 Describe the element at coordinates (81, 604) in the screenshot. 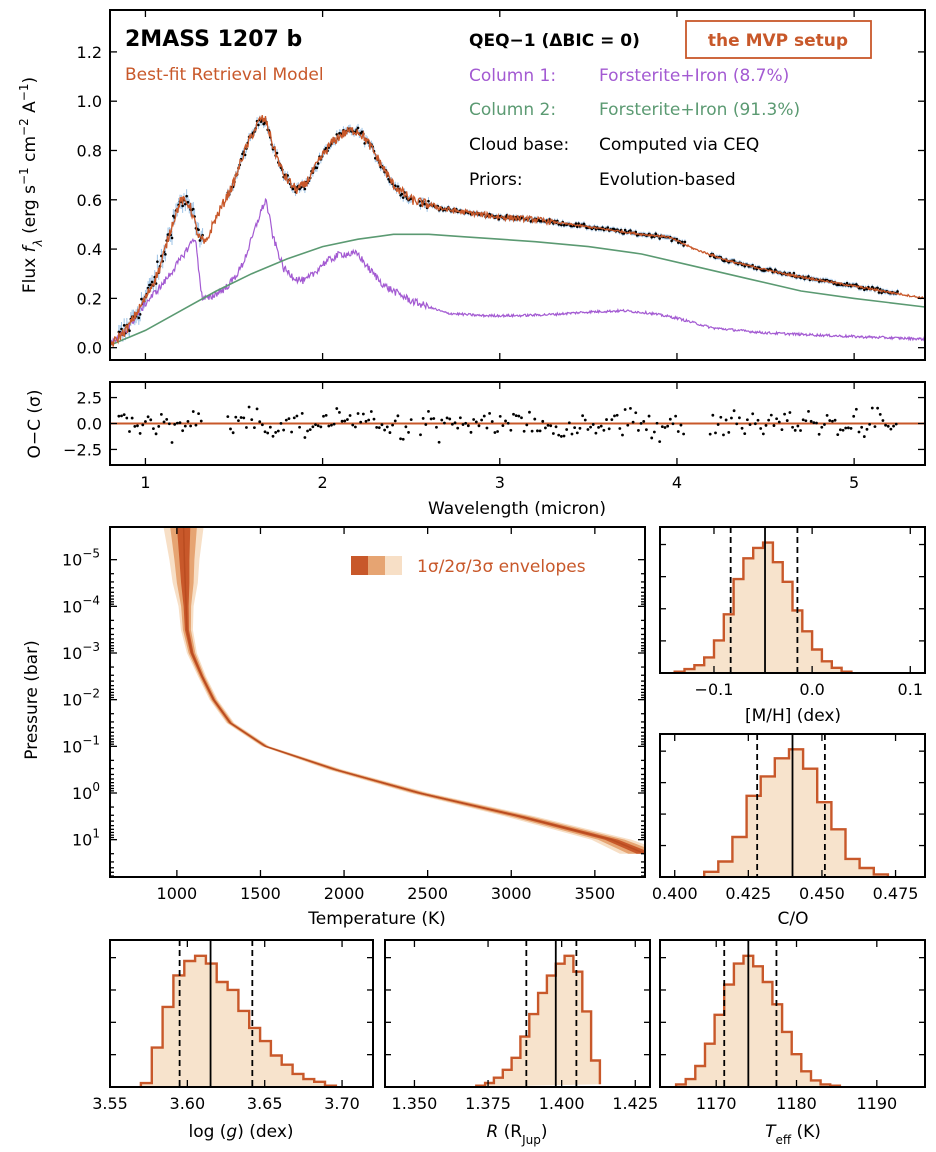

I see `y-tick-label: 10⁻⁴` at that location.